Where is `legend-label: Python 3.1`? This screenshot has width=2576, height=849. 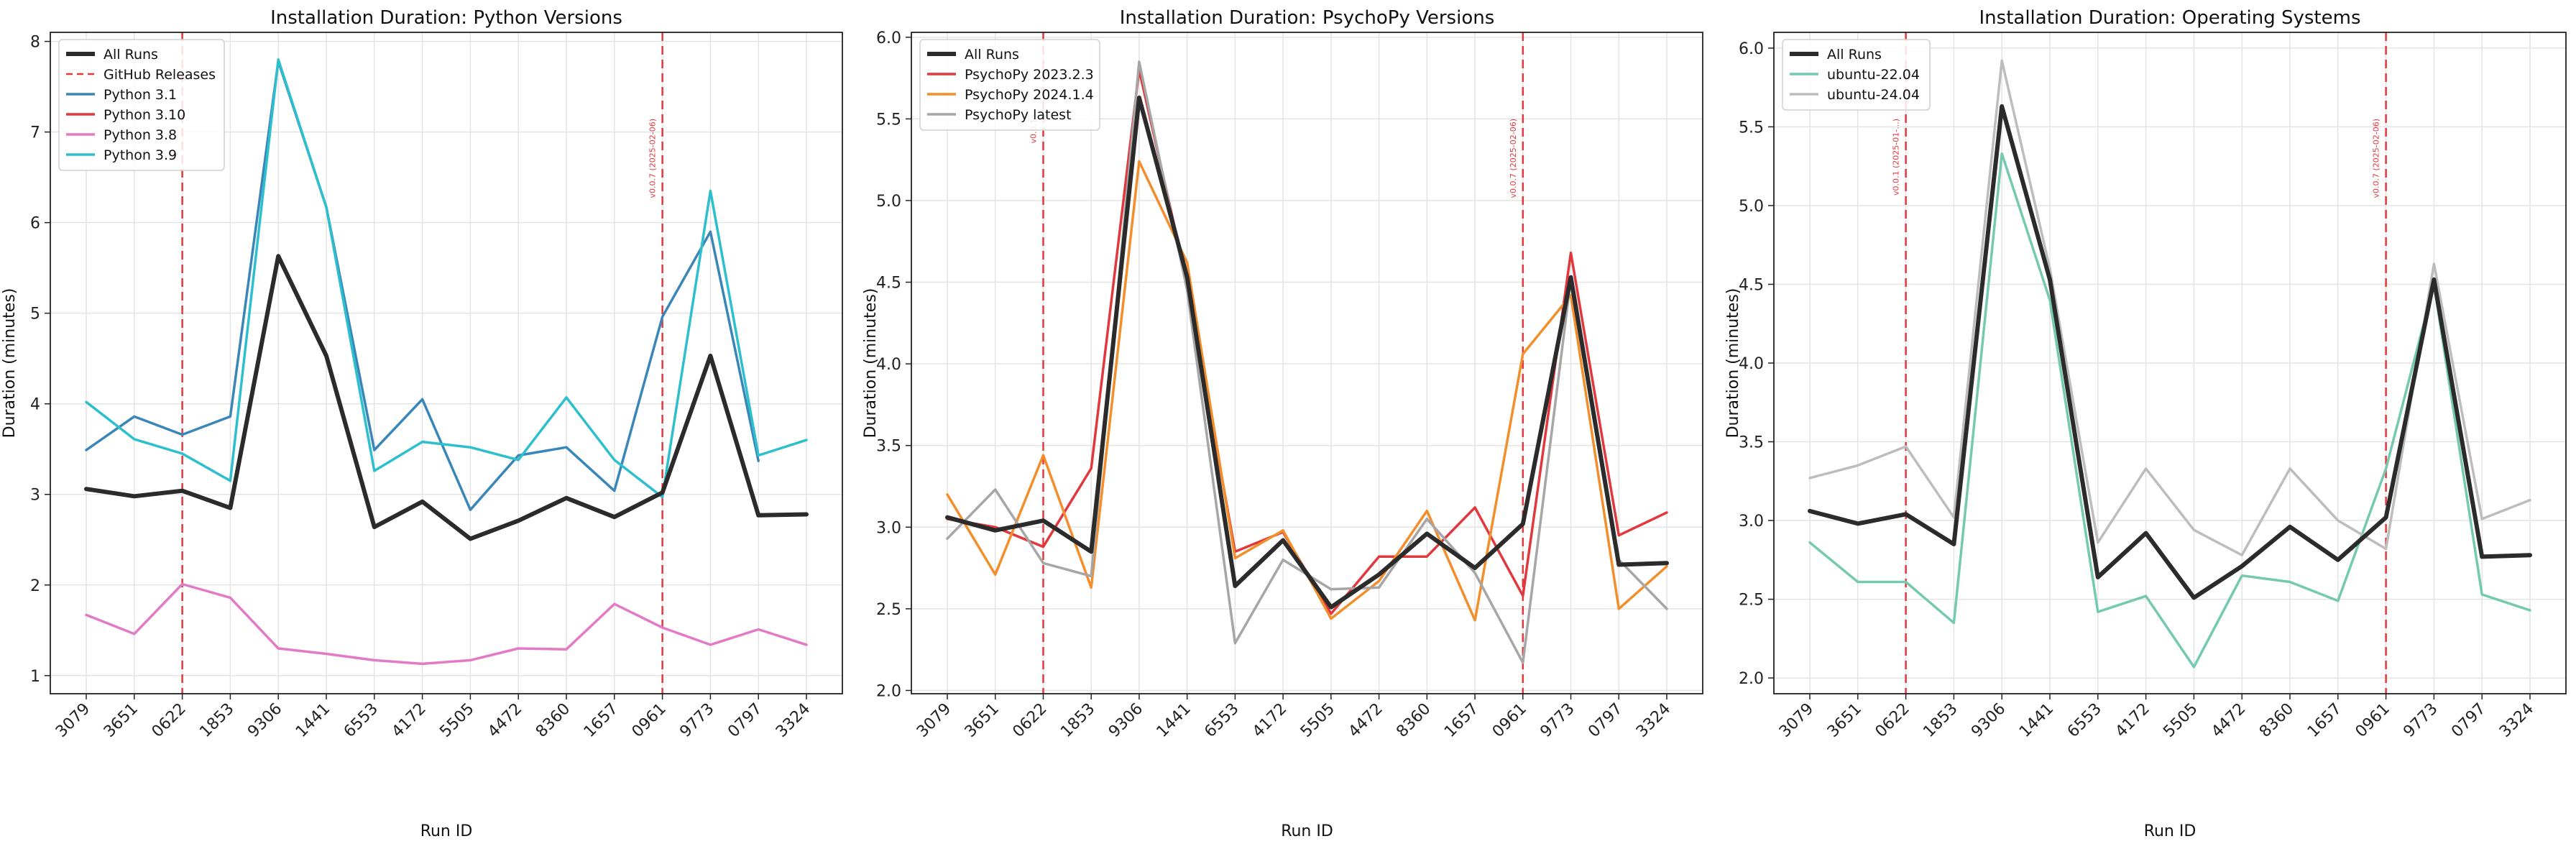 legend-label: Python 3.1 is located at coordinates (140, 95).